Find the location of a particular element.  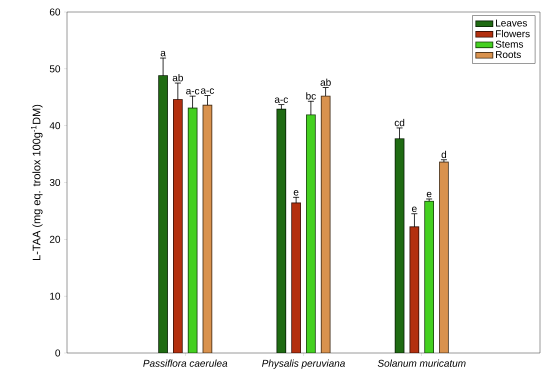

y-tick-label: 20 is located at coordinates (55, 239).